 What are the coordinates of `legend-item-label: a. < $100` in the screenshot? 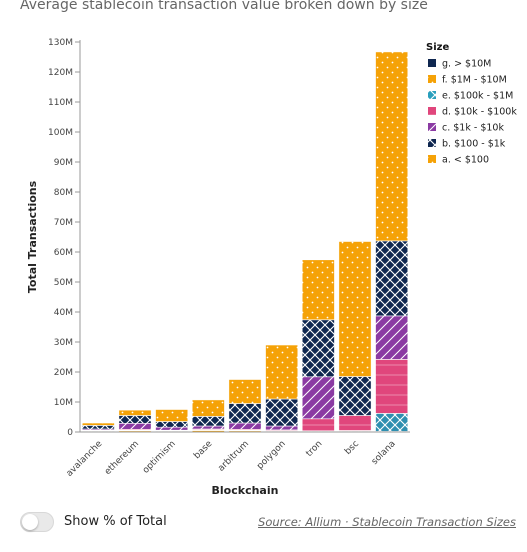 It's located at (465, 160).